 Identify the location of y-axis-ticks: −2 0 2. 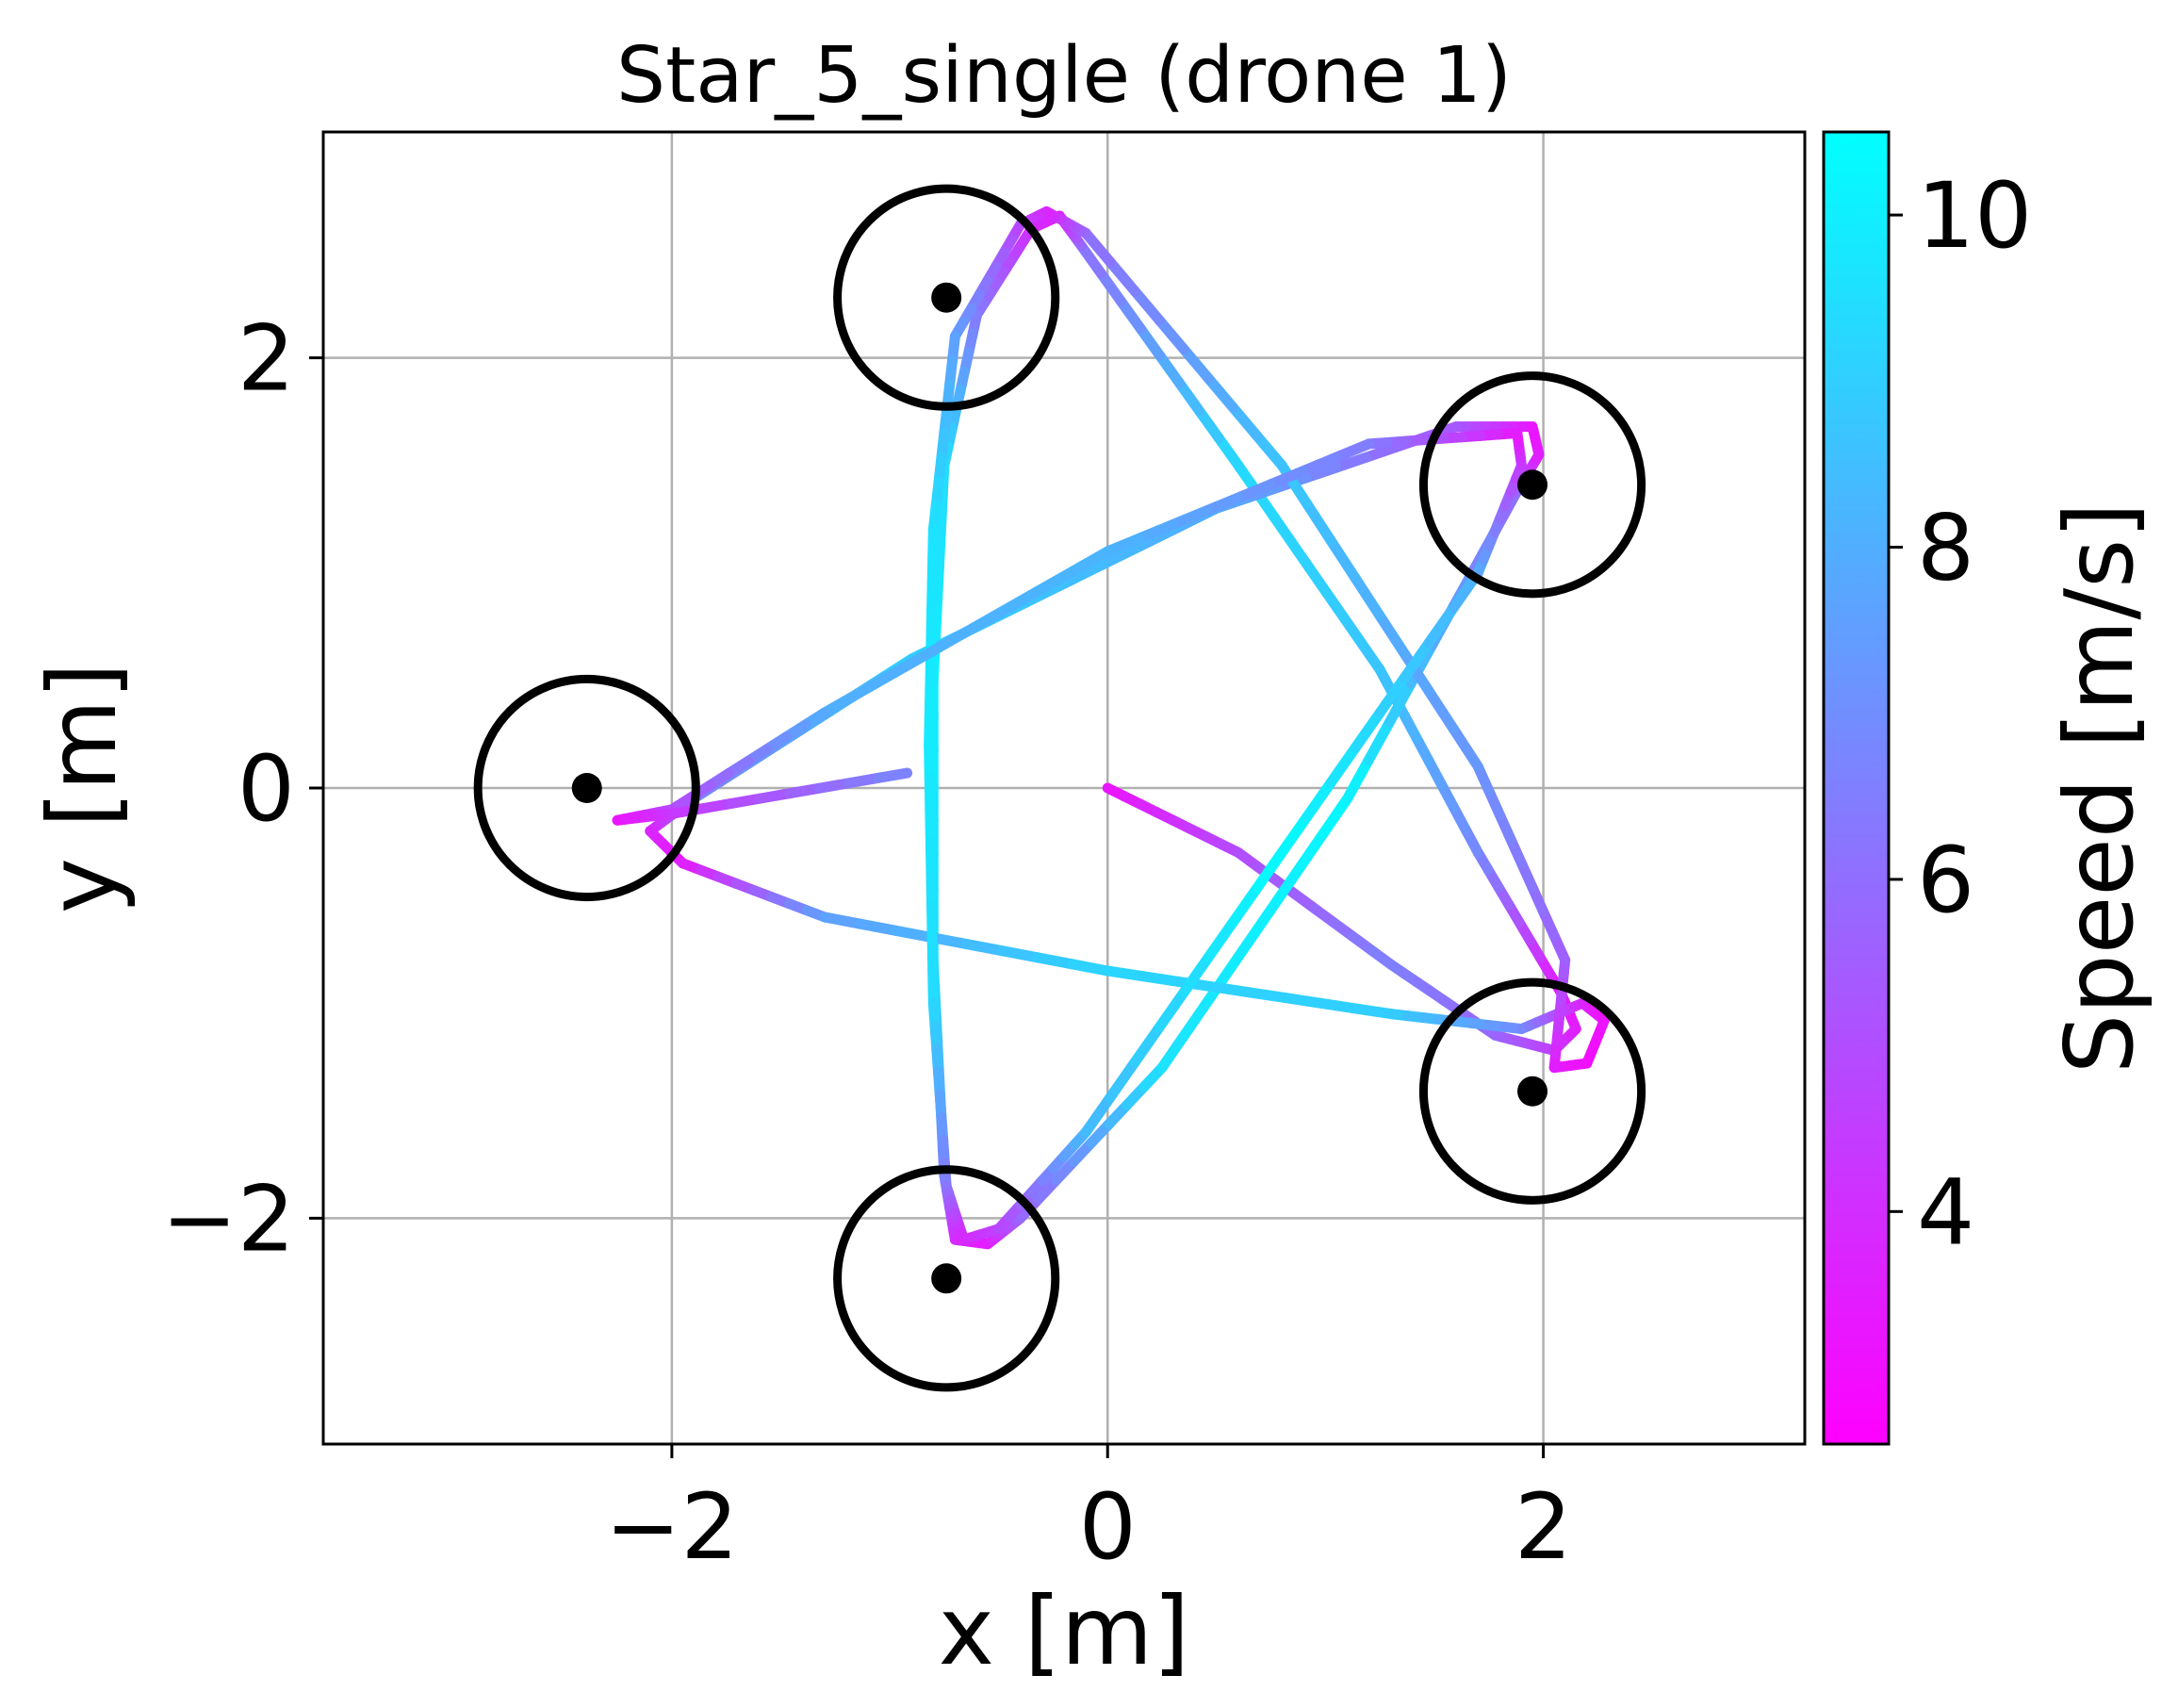
(242, 789).